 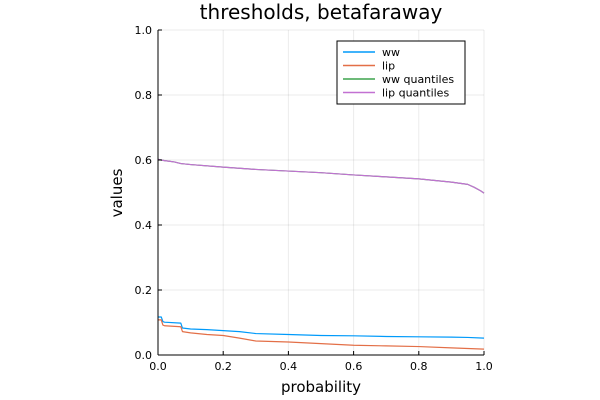 What do you see at coordinates (419, 366) in the screenshot?
I see `x-tick-label: 0.8` at bounding box center [419, 366].